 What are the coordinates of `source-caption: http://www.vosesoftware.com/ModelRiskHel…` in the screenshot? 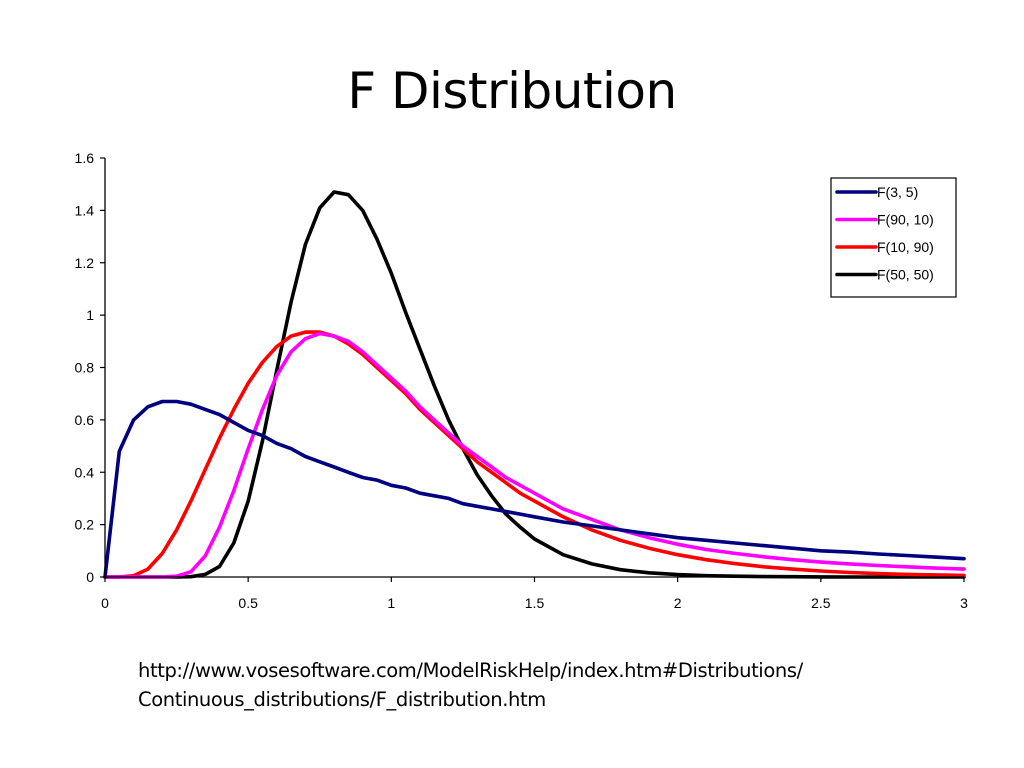 It's located at (470, 685).